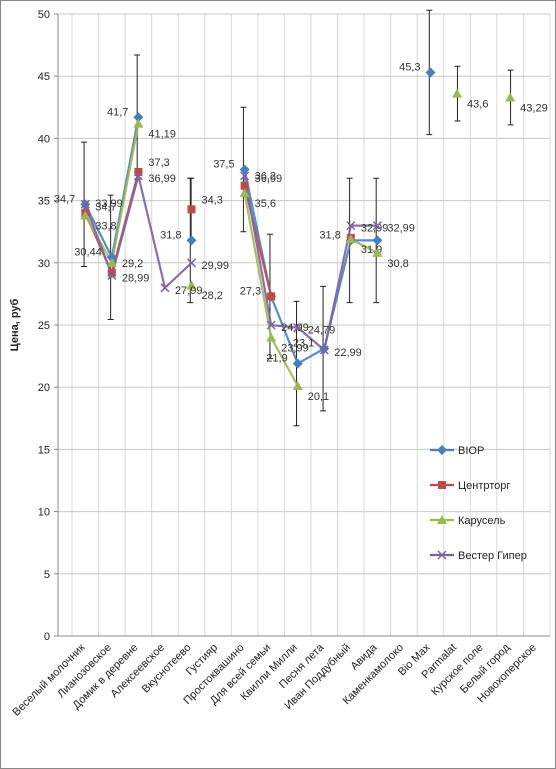 The height and width of the screenshot is (769, 556). Describe the element at coordinates (44, 450) in the screenshot. I see `y-tick-label: 15` at that location.